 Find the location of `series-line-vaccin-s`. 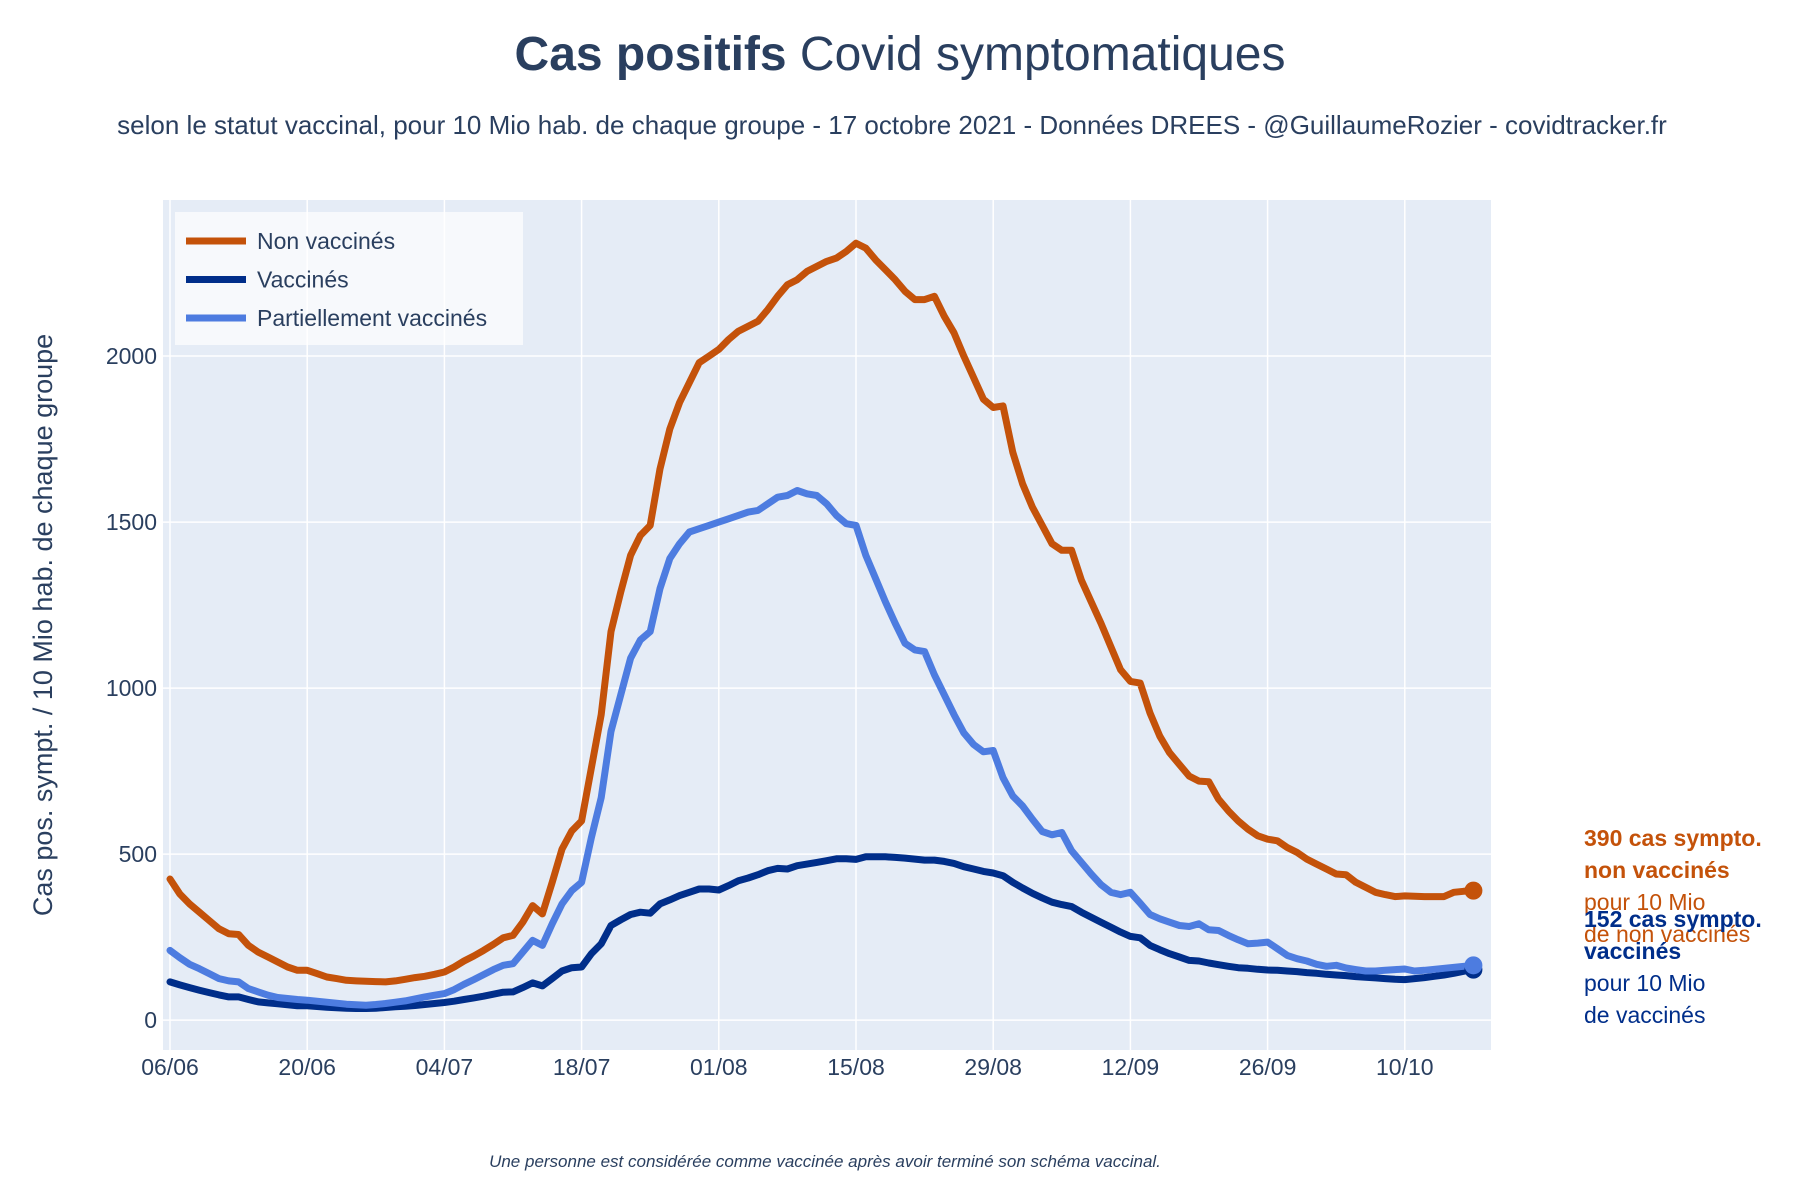

series-line-vaccin-s is located at coordinates (821, 932).